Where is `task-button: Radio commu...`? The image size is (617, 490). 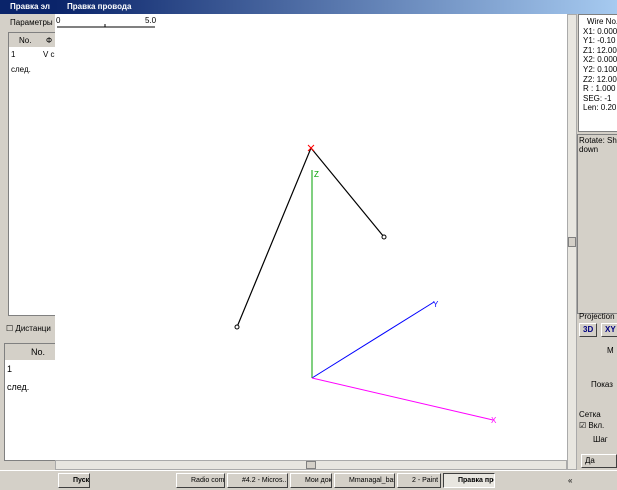 task-button: Radio commu... is located at coordinates (200, 480).